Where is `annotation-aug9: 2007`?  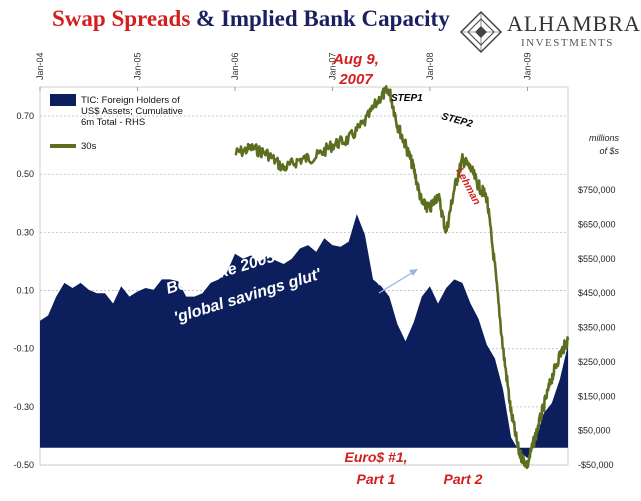 annotation-aug9: 2007 is located at coordinates (355, 79).